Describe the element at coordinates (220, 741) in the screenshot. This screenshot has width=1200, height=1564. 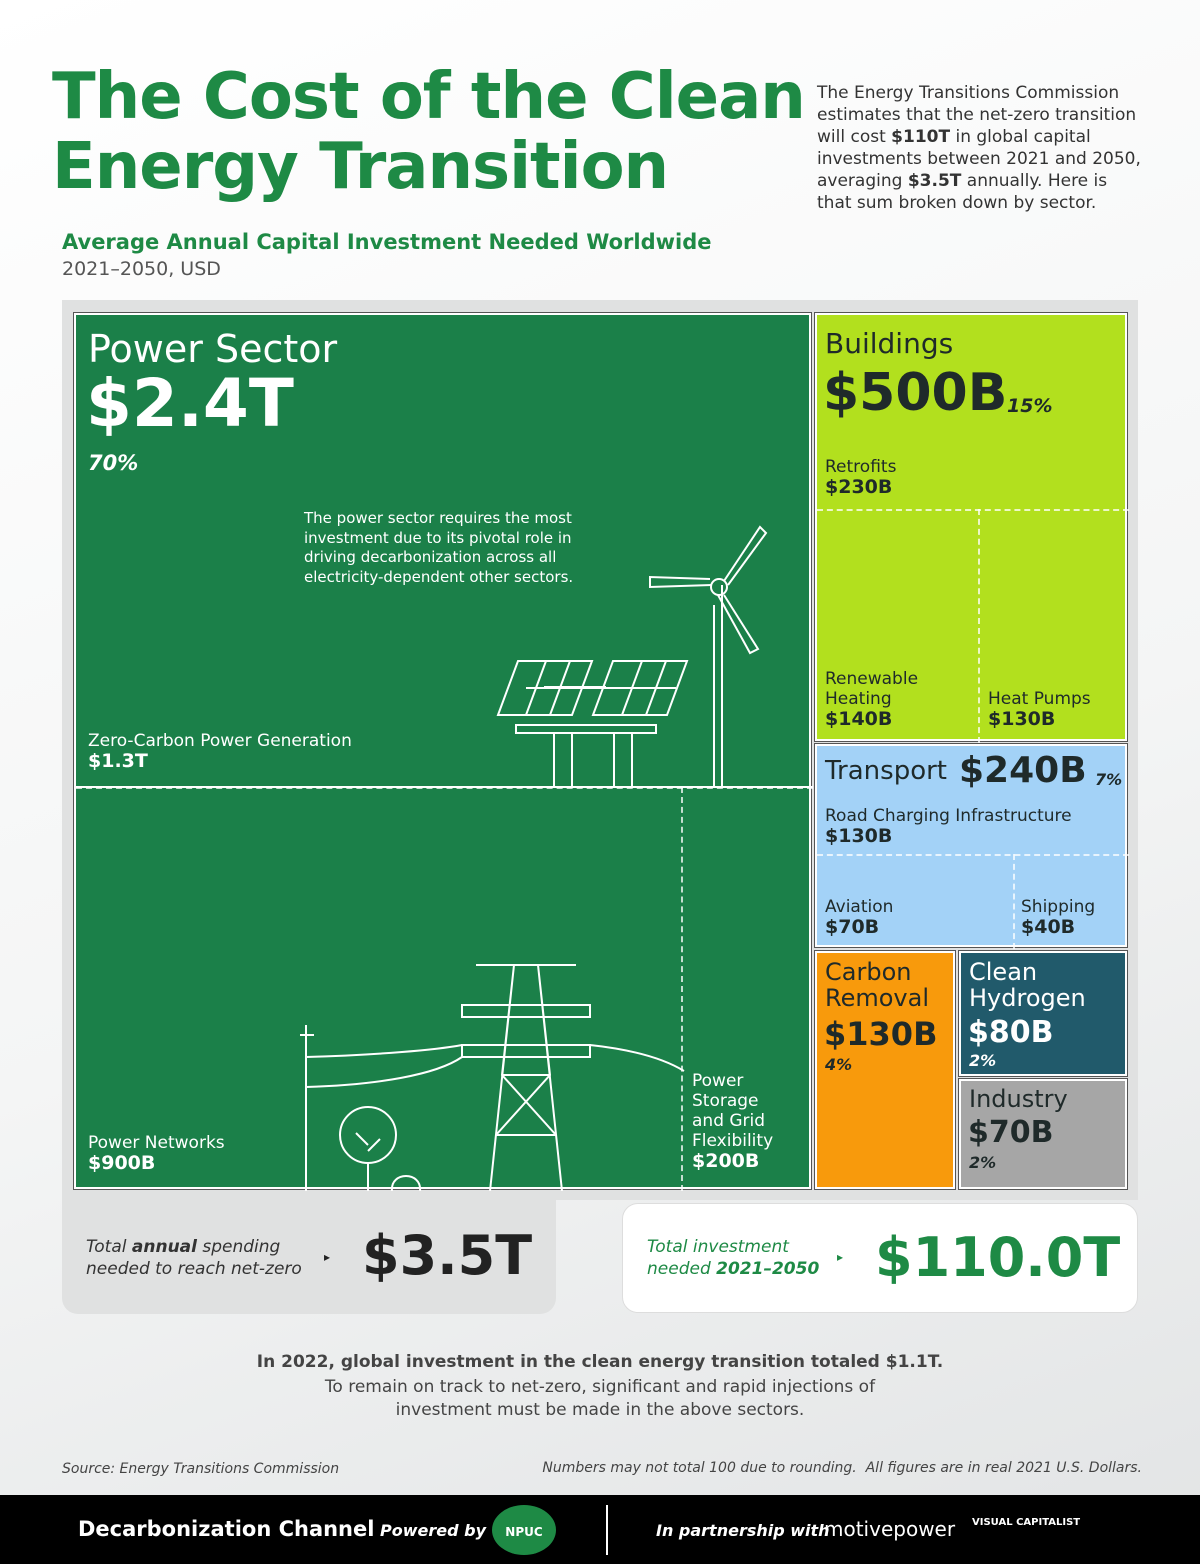
I see `subsector-name: Zero-Carbon Power Generation` at that location.